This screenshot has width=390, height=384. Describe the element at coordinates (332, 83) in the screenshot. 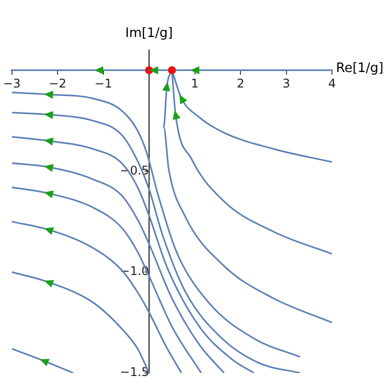

I see `x-tick-label: 4` at that location.